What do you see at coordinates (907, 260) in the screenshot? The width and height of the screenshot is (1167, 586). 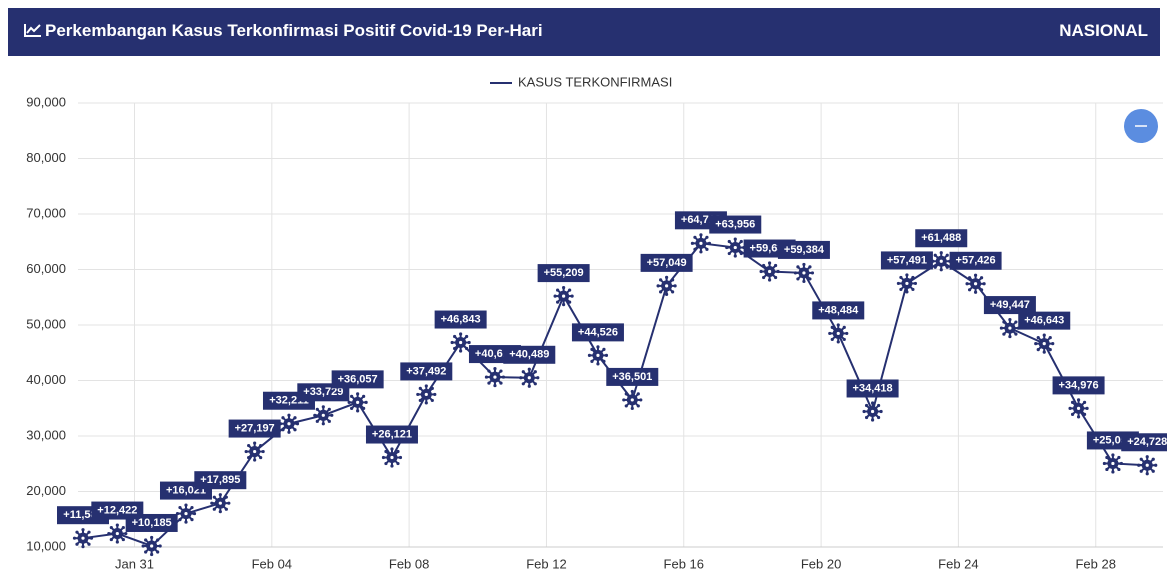 I see `data-label: +57,491` at bounding box center [907, 260].